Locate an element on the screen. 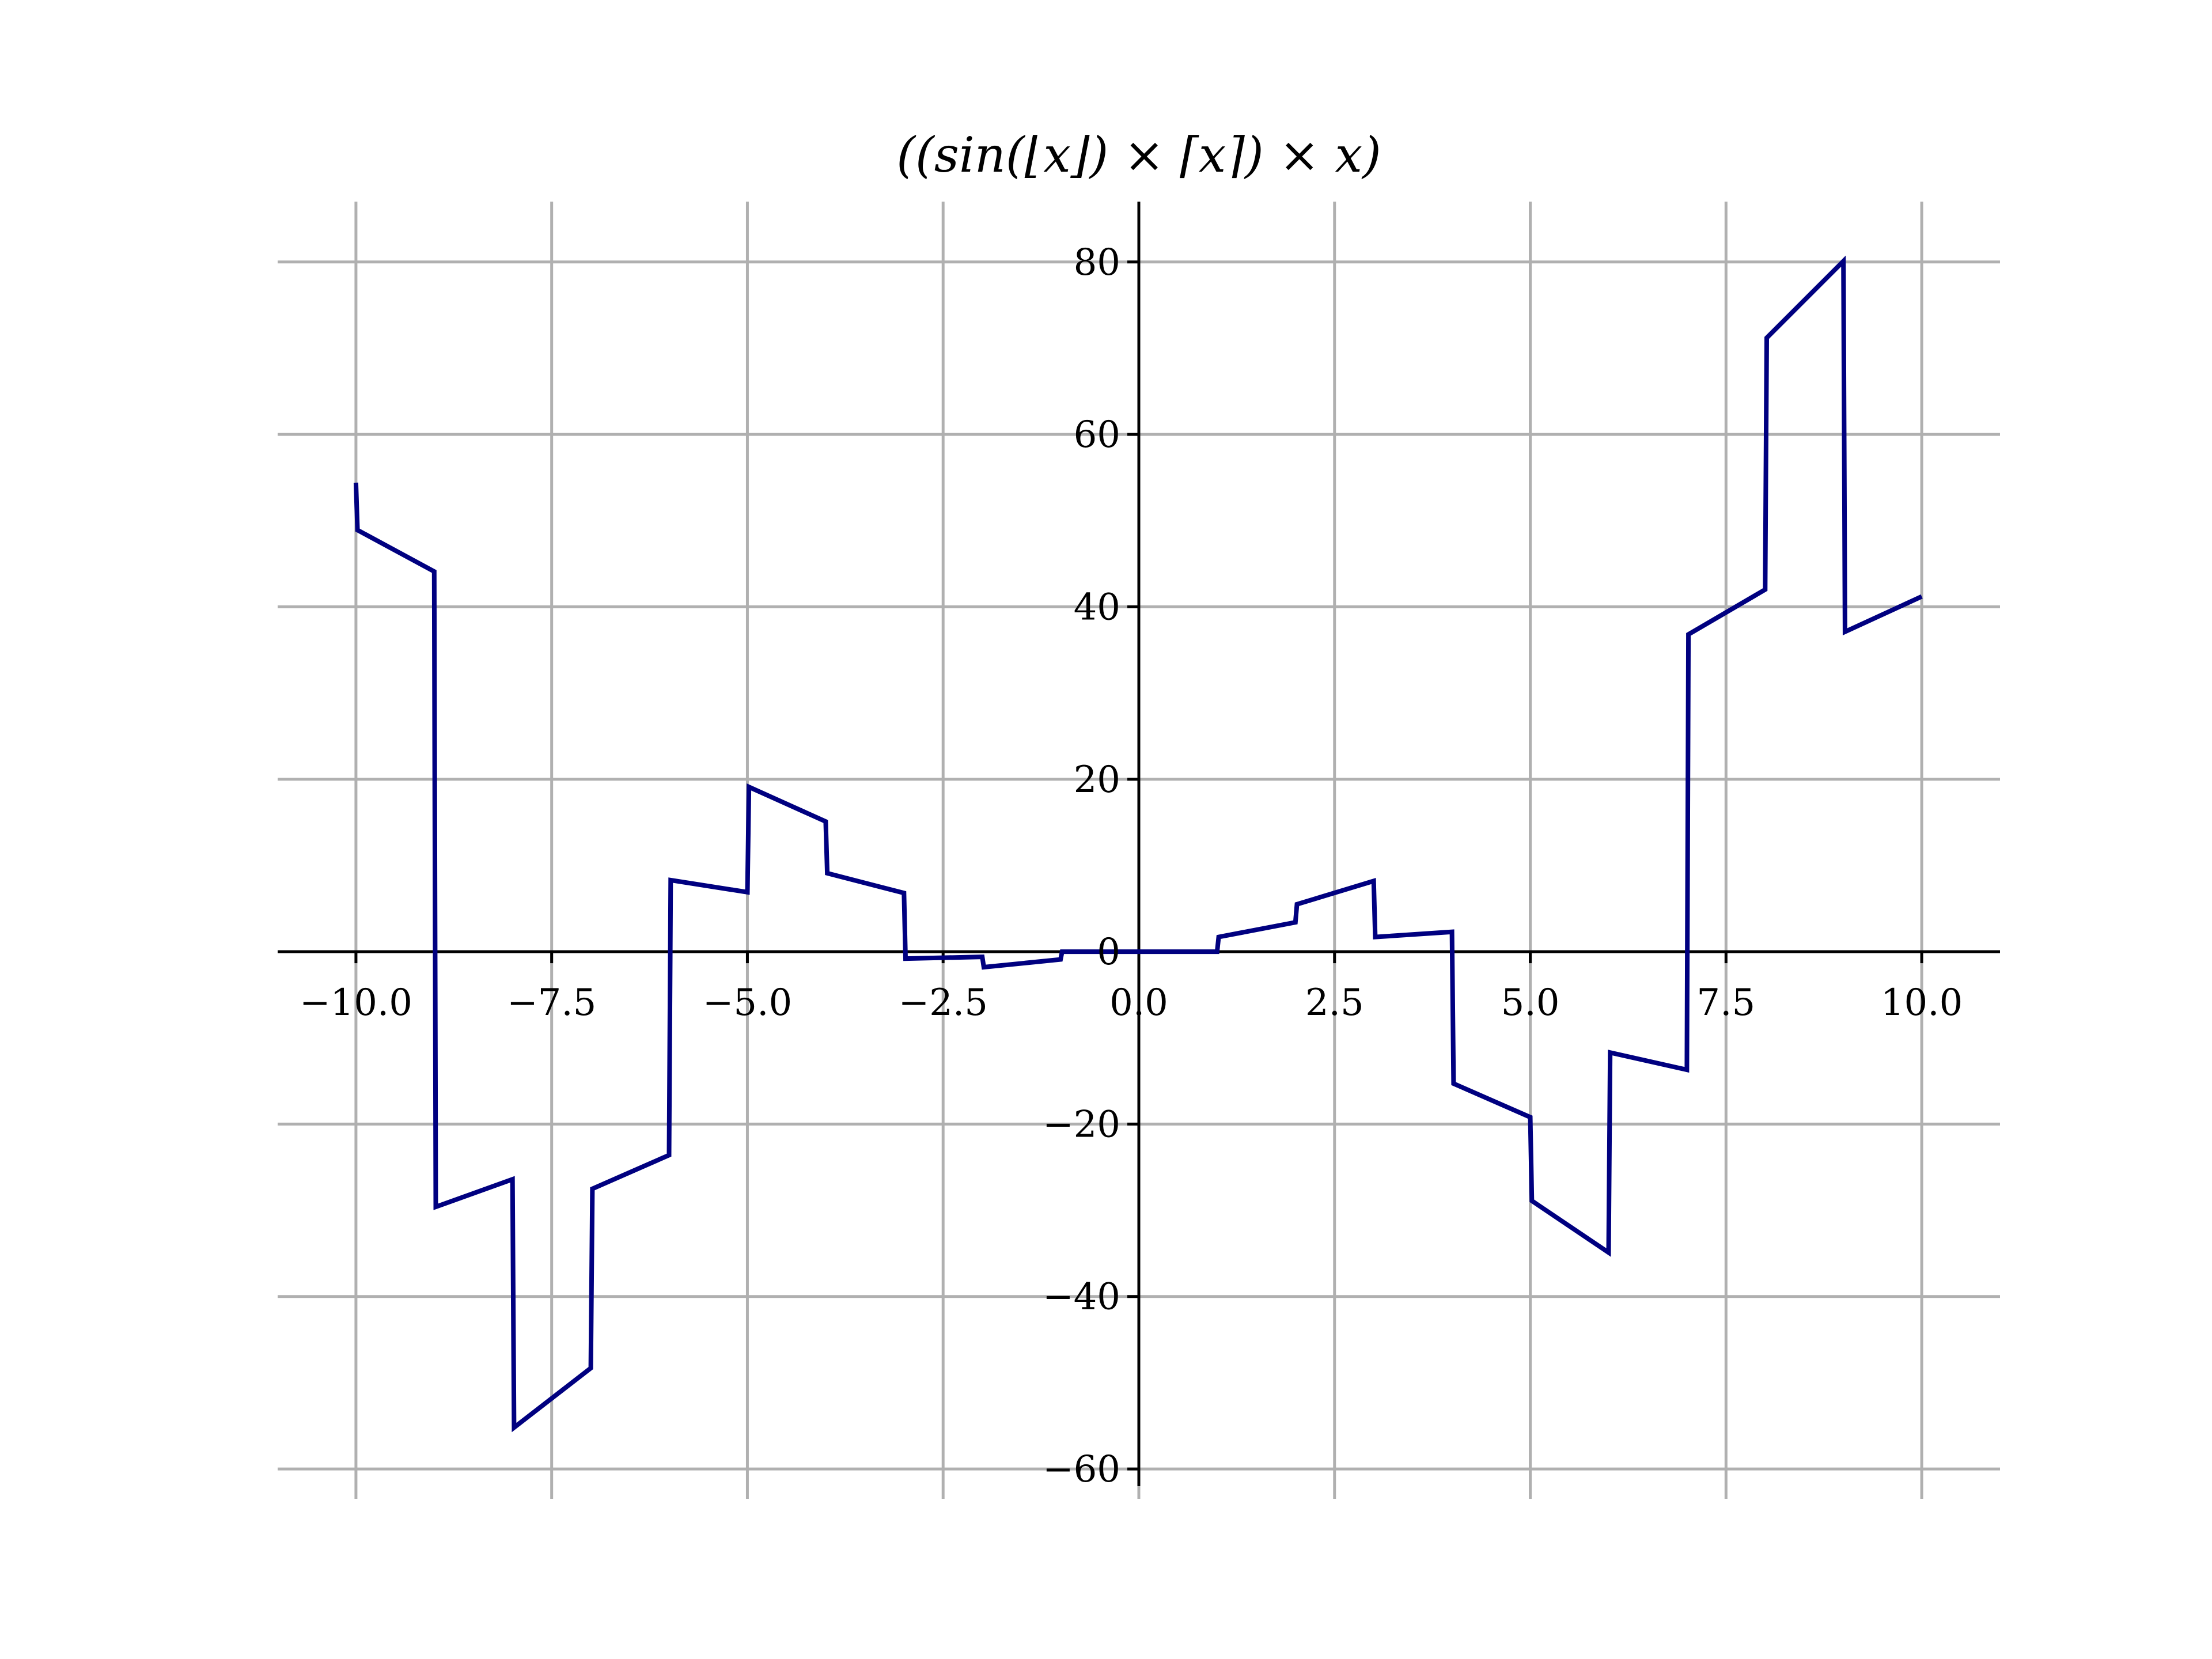 This screenshot has width=2212, height=1659. x-tick-label: 10.0 is located at coordinates (1922, 1003).